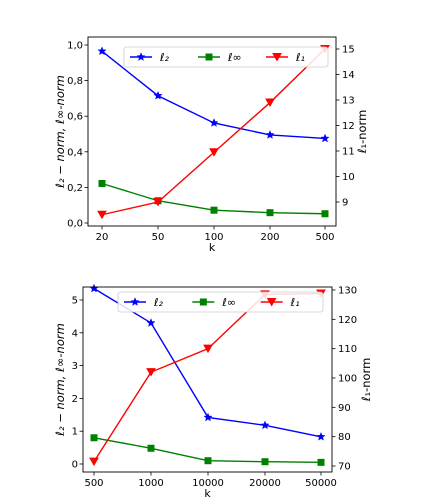 Image resolution: width=425 pixels, height=501 pixels. I want to click on y-left-tick-label: 1, so click(75, 432).